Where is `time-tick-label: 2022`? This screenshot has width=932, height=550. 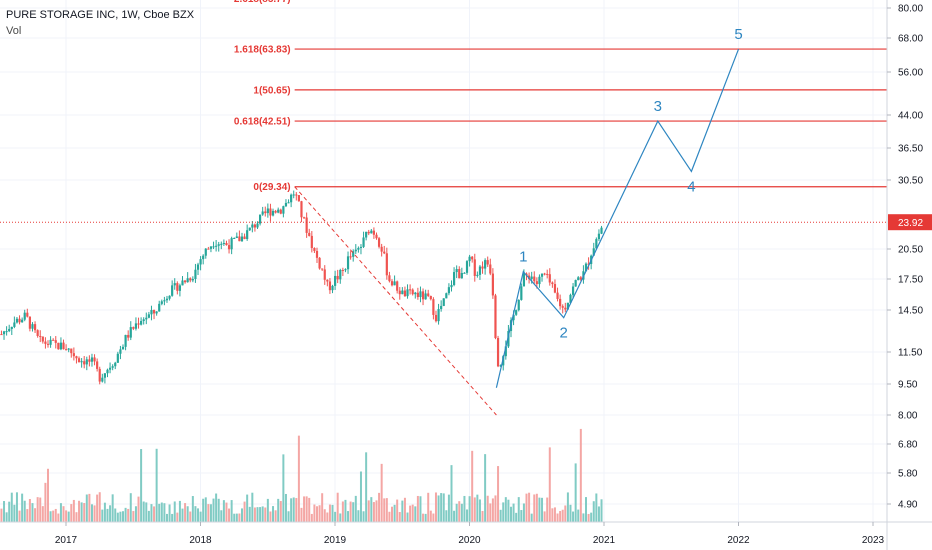
time-tick-label: 2022 is located at coordinates (738, 540).